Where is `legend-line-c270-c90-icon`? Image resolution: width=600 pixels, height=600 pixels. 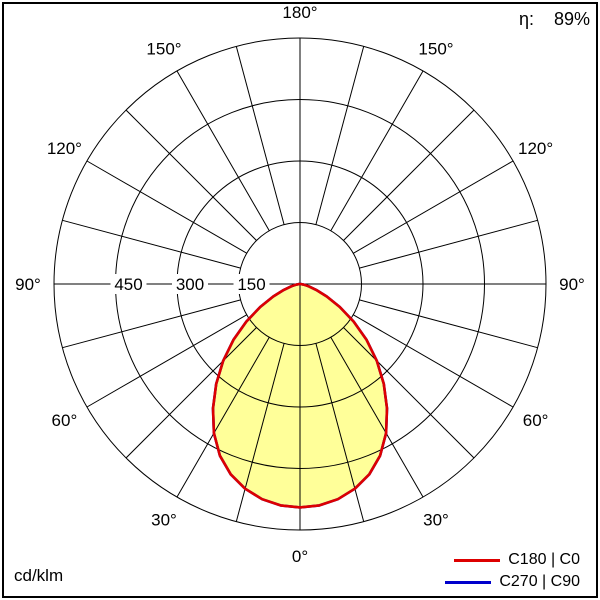 legend-line-c270-c90-icon is located at coordinates (468, 582).